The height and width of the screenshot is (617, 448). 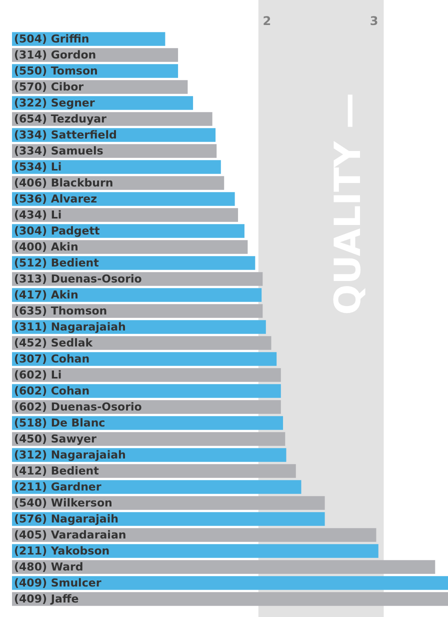 What do you see at coordinates (58, 487) in the screenshot?
I see `y-tick-label: (211) Gardner` at bounding box center [58, 487].